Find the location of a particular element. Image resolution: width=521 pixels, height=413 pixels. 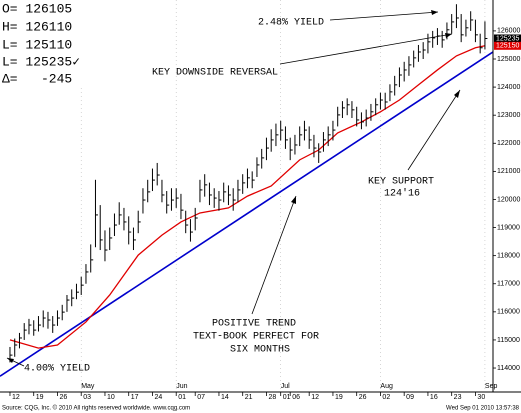

x-tick-label: 30 is located at coordinates (481, 397).